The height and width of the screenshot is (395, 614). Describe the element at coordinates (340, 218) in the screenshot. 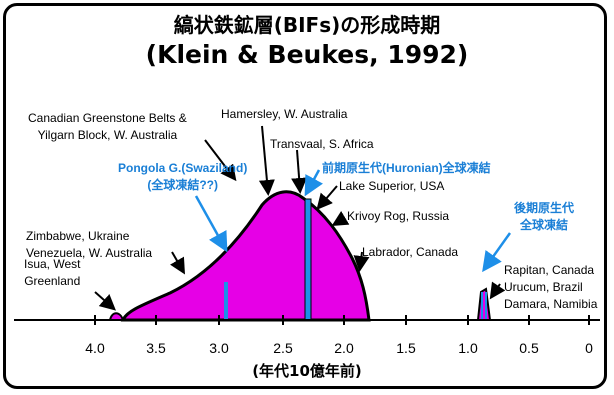

I see `krivoy-arrow` at that location.